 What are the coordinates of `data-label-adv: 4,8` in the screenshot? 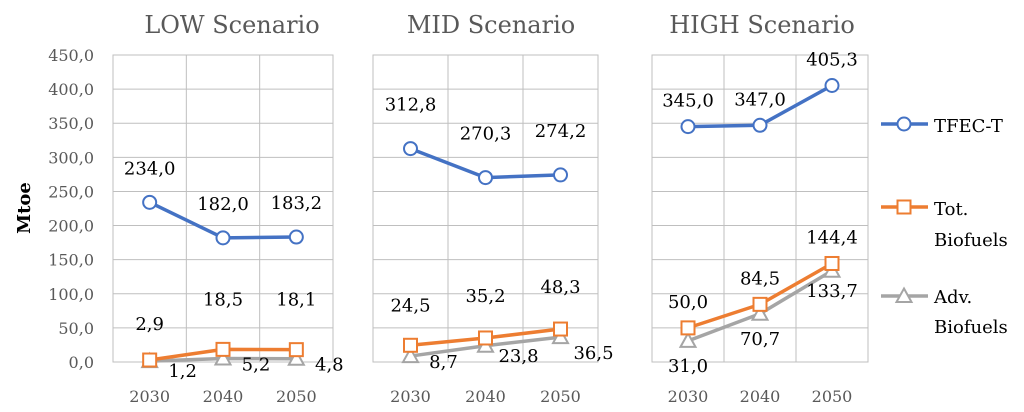 It's located at (329, 365).